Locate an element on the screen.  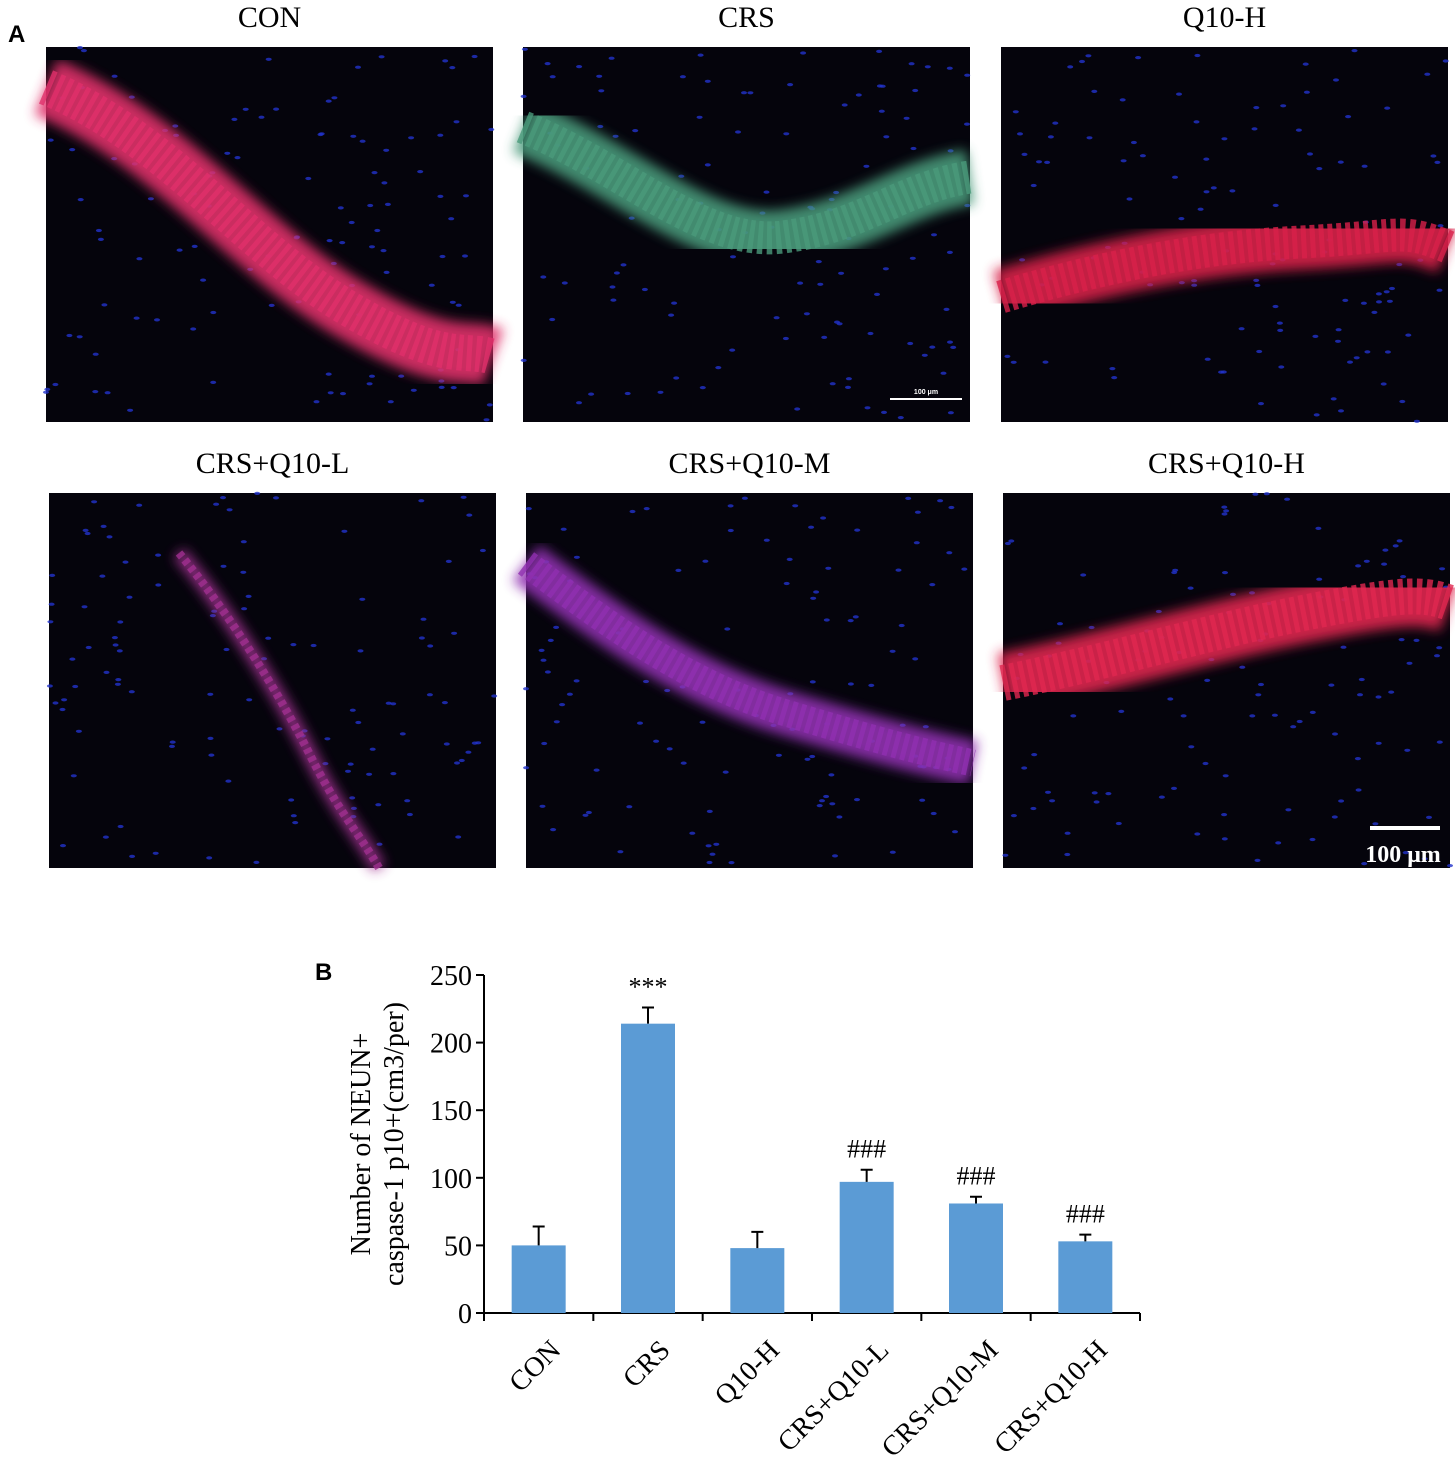
y-axis-title: Number of NEUN+ is located at coordinates (361, 1144).